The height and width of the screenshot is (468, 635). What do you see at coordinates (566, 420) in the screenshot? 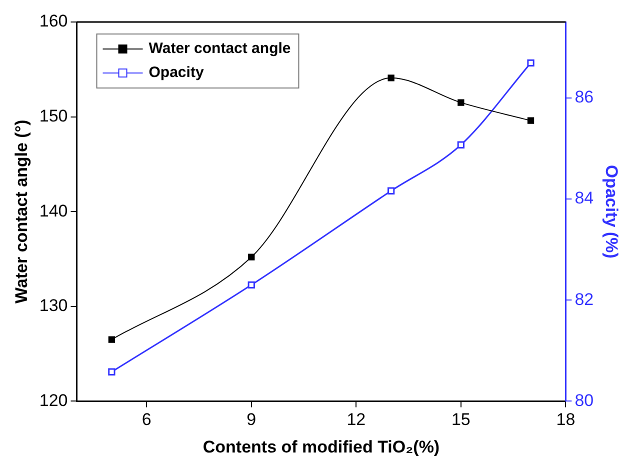
I see `x-tick-label: 18` at bounding box center [566, 420].